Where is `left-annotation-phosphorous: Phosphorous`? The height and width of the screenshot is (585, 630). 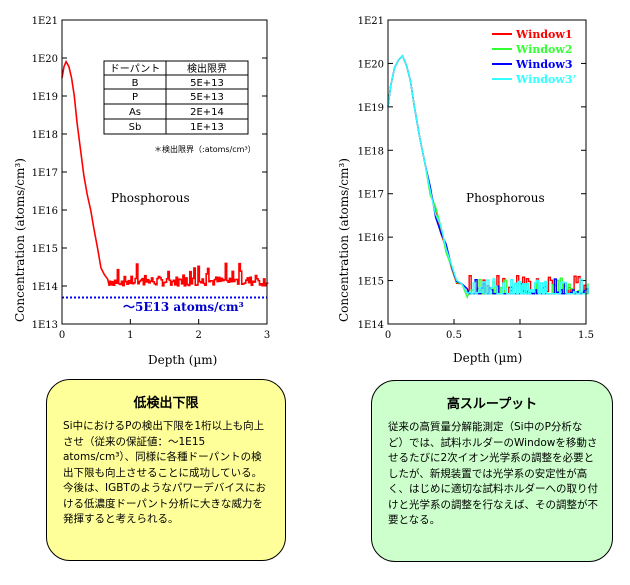
left-annotation-phosphorous: Phosphorous is located at coordinates (150, 198).